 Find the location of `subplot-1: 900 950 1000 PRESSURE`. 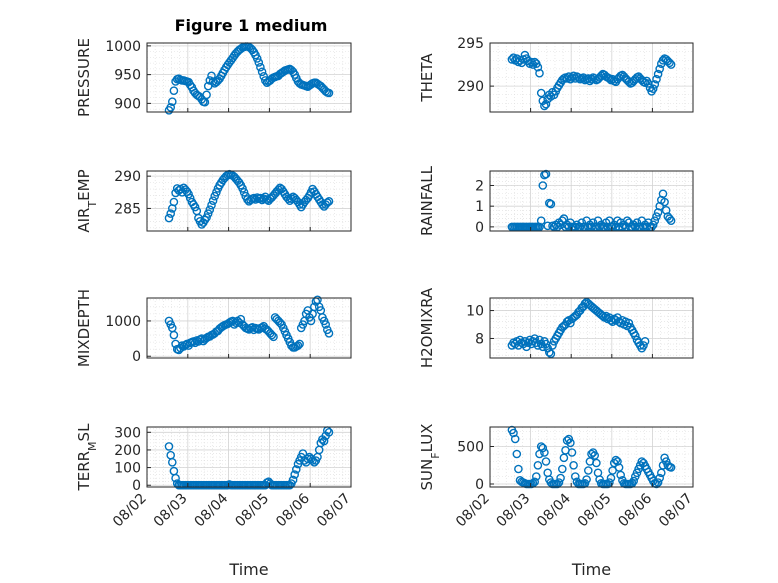

subplot-1: 900 950 1000 PRESSURE is located at coordinates (213, 77).